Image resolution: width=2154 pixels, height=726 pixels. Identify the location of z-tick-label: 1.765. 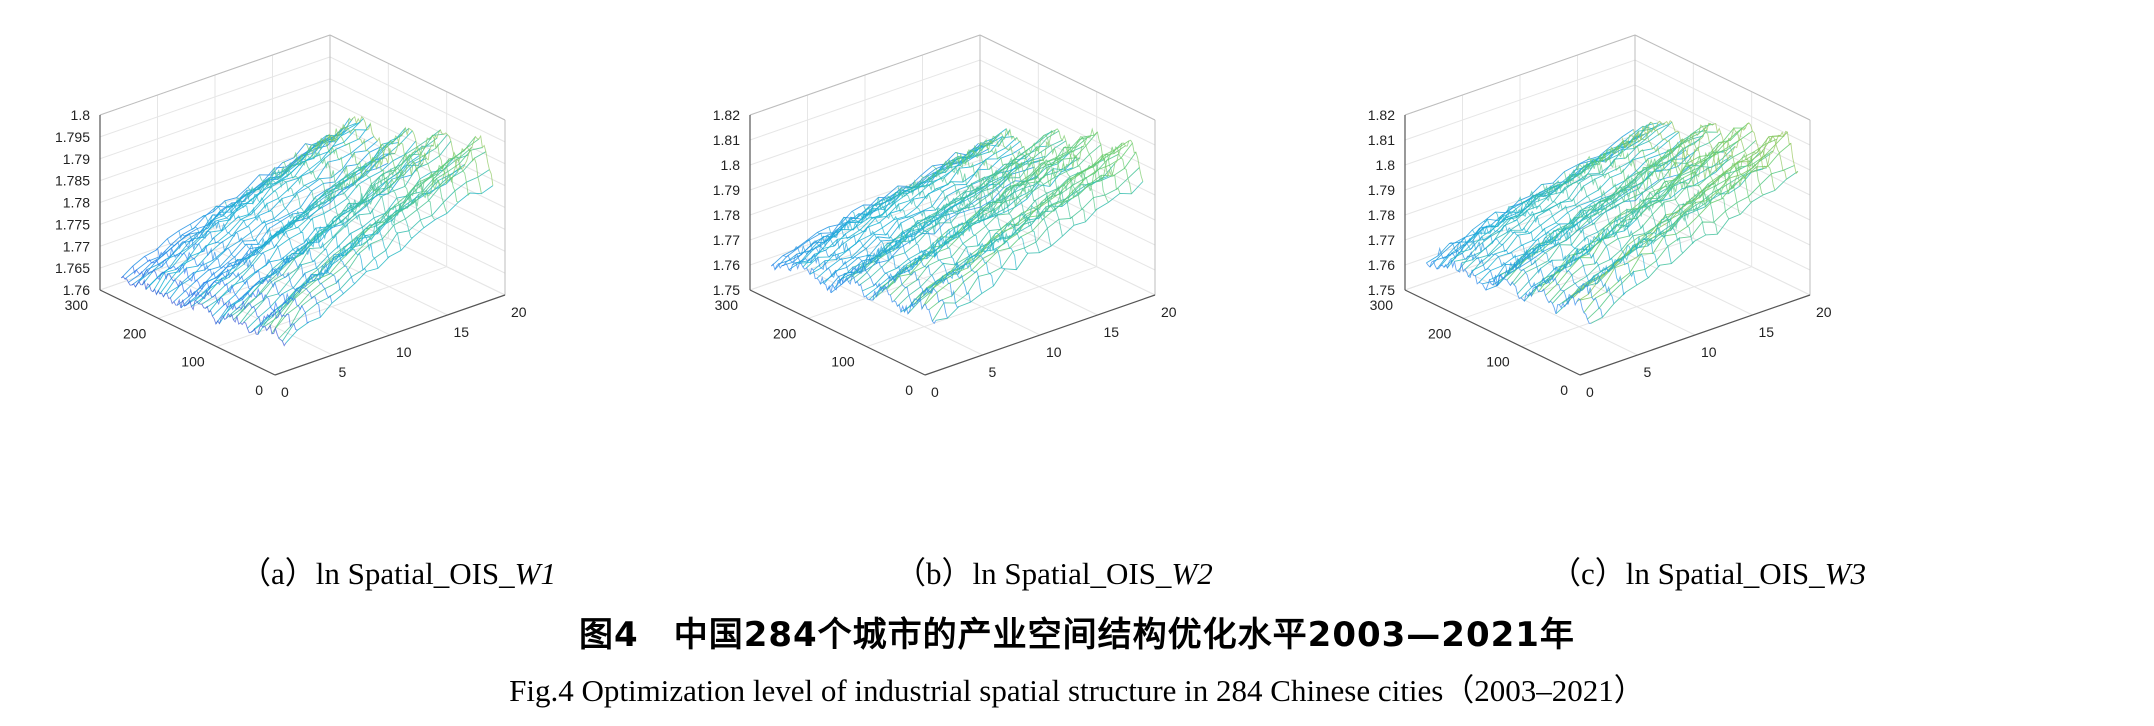
(72, 268).